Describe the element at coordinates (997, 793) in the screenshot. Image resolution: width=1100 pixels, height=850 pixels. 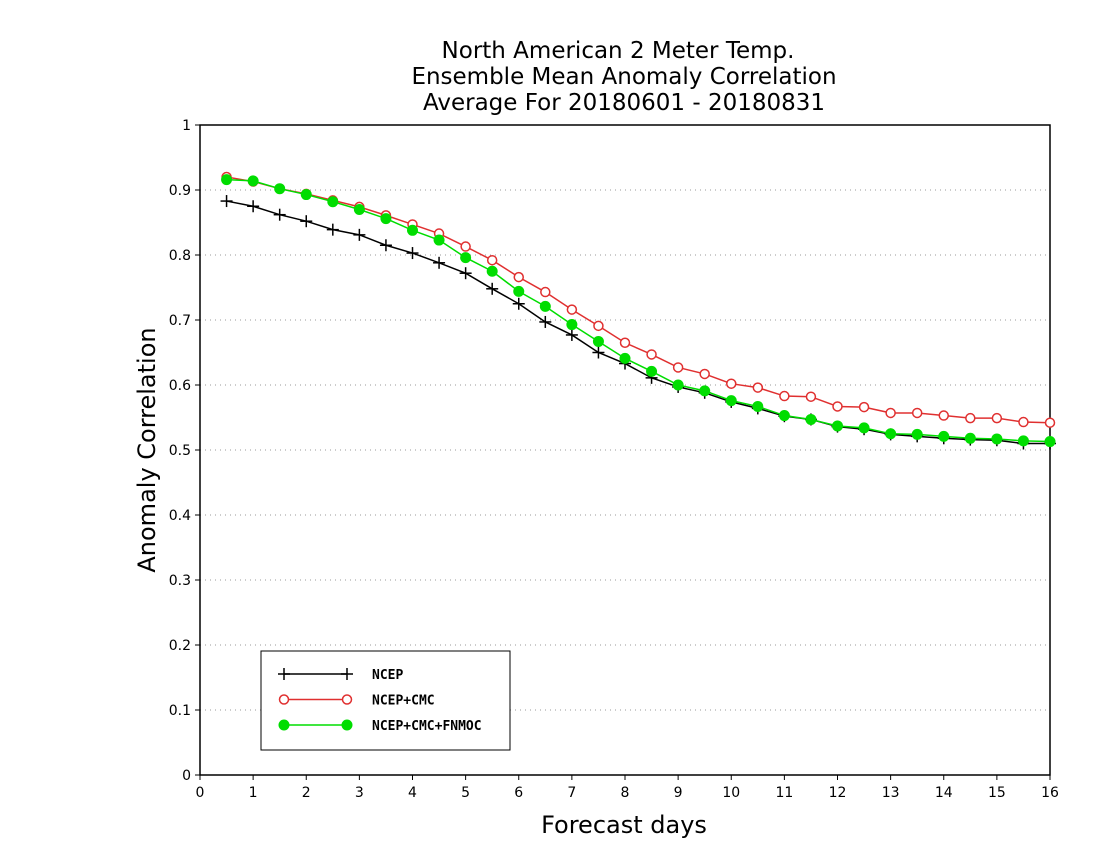
I see `x-tick-label: 15` at that location.